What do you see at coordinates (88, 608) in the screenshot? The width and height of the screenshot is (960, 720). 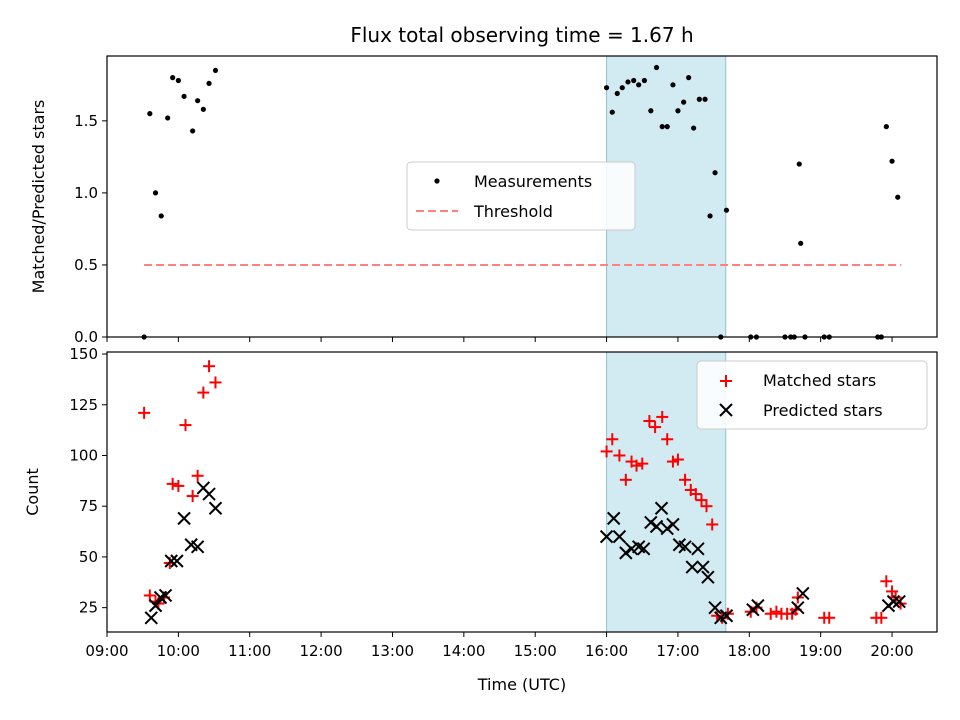 I see `y-tick-label: 25` at bounding box center [88, 608].